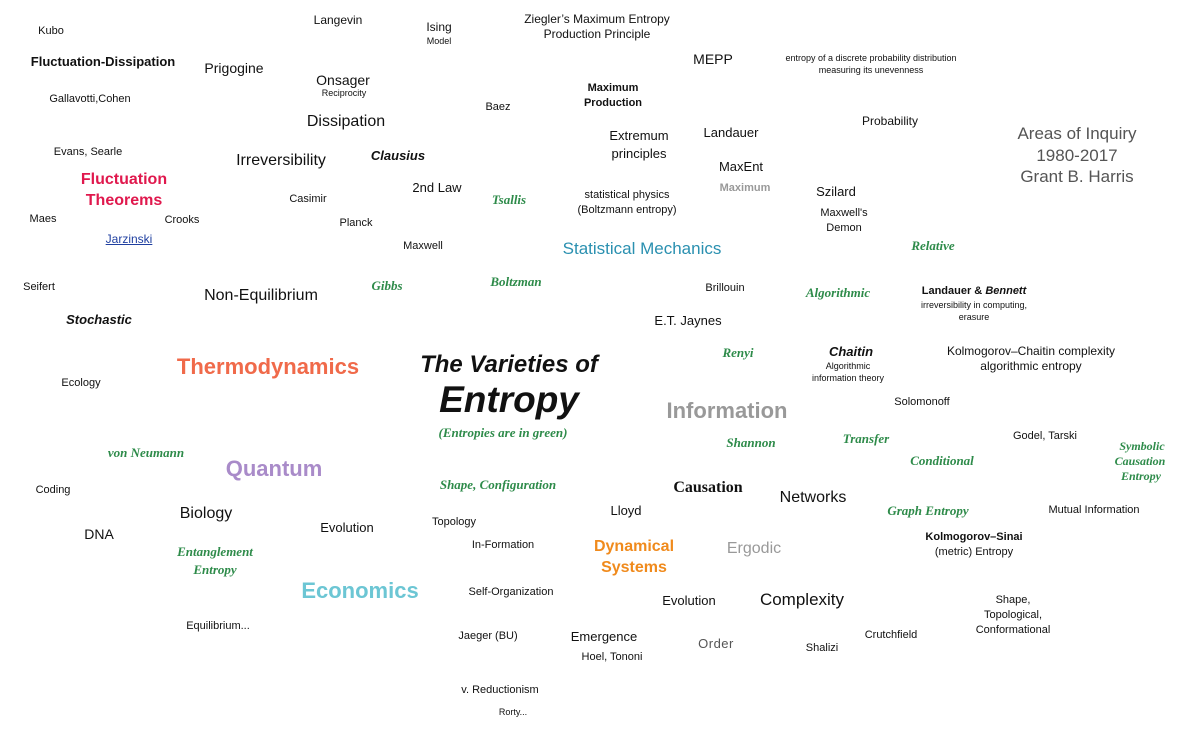 The height and width of the screenshot is (730, 1186). Describe the element at coordinates (234, 68) in the screenshot. I see `term-prigogine: Prigogine` at that location.